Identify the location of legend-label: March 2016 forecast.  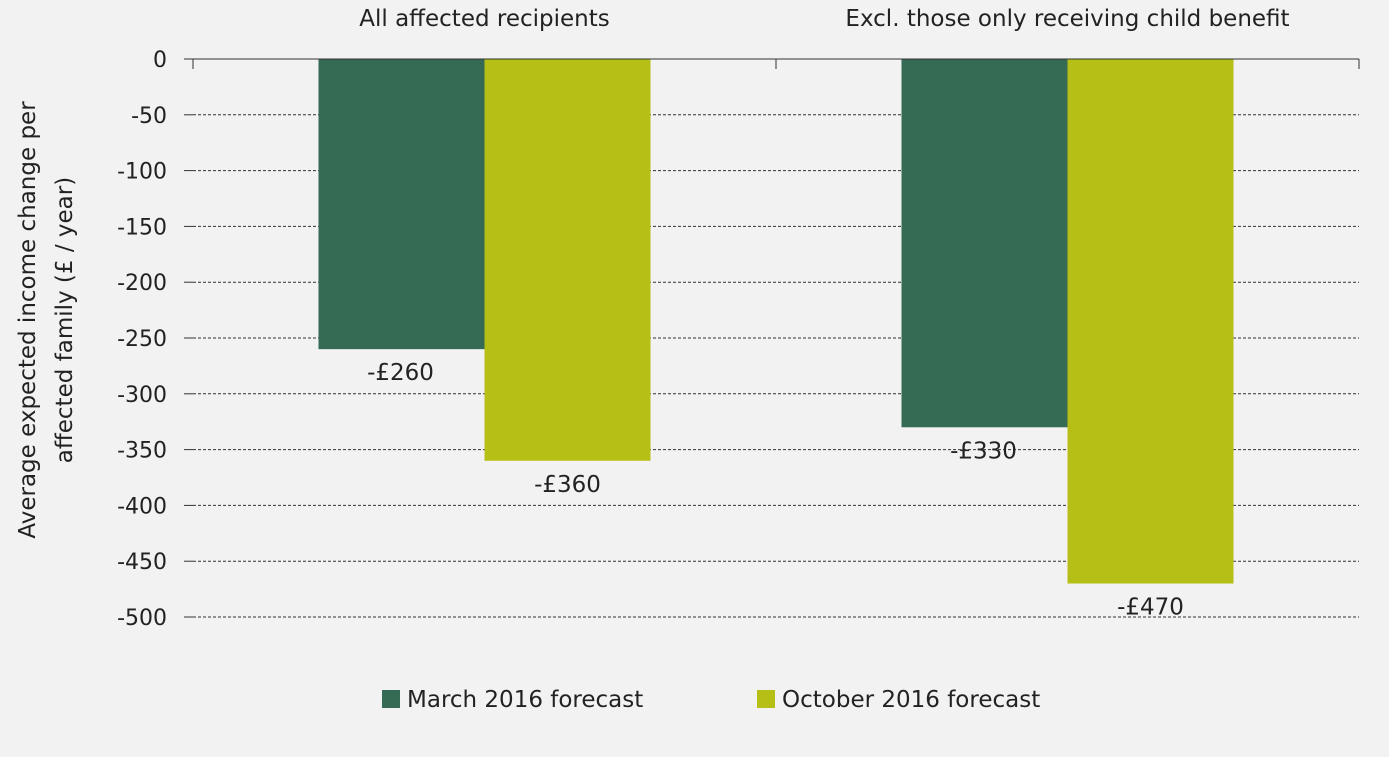
(525, 700).